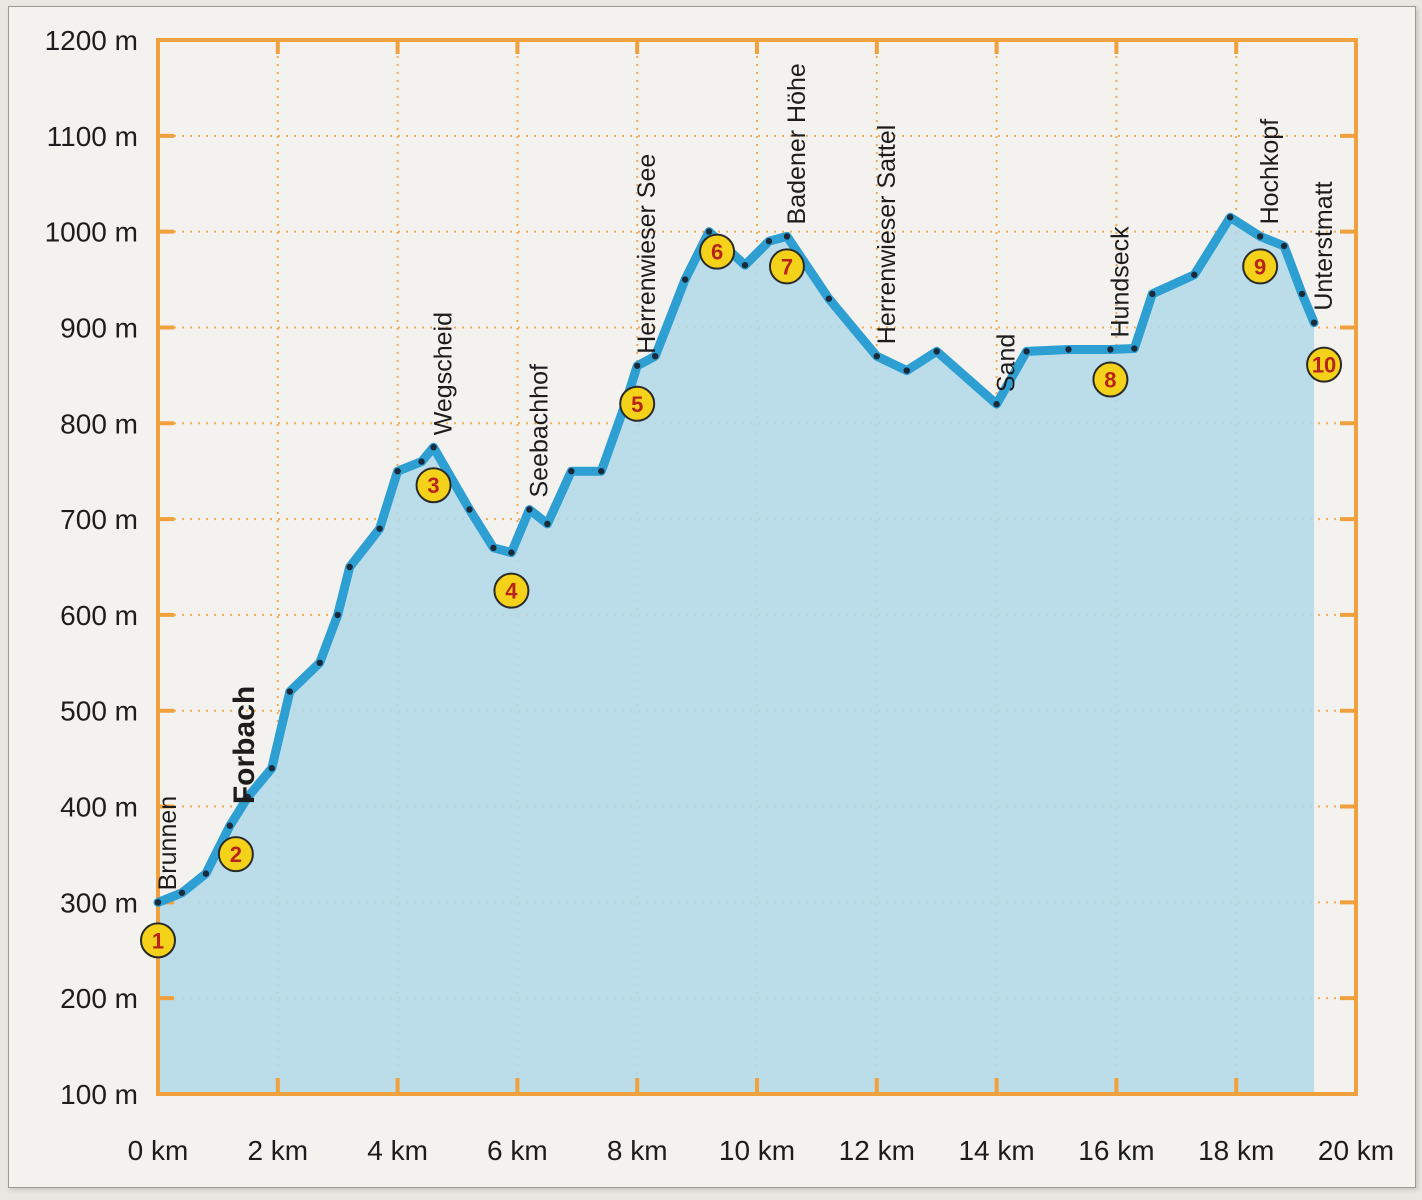 The width and height of the screenshot is (1422, 1200). I want to click on waypoint-number: 5, so click(637, 404).